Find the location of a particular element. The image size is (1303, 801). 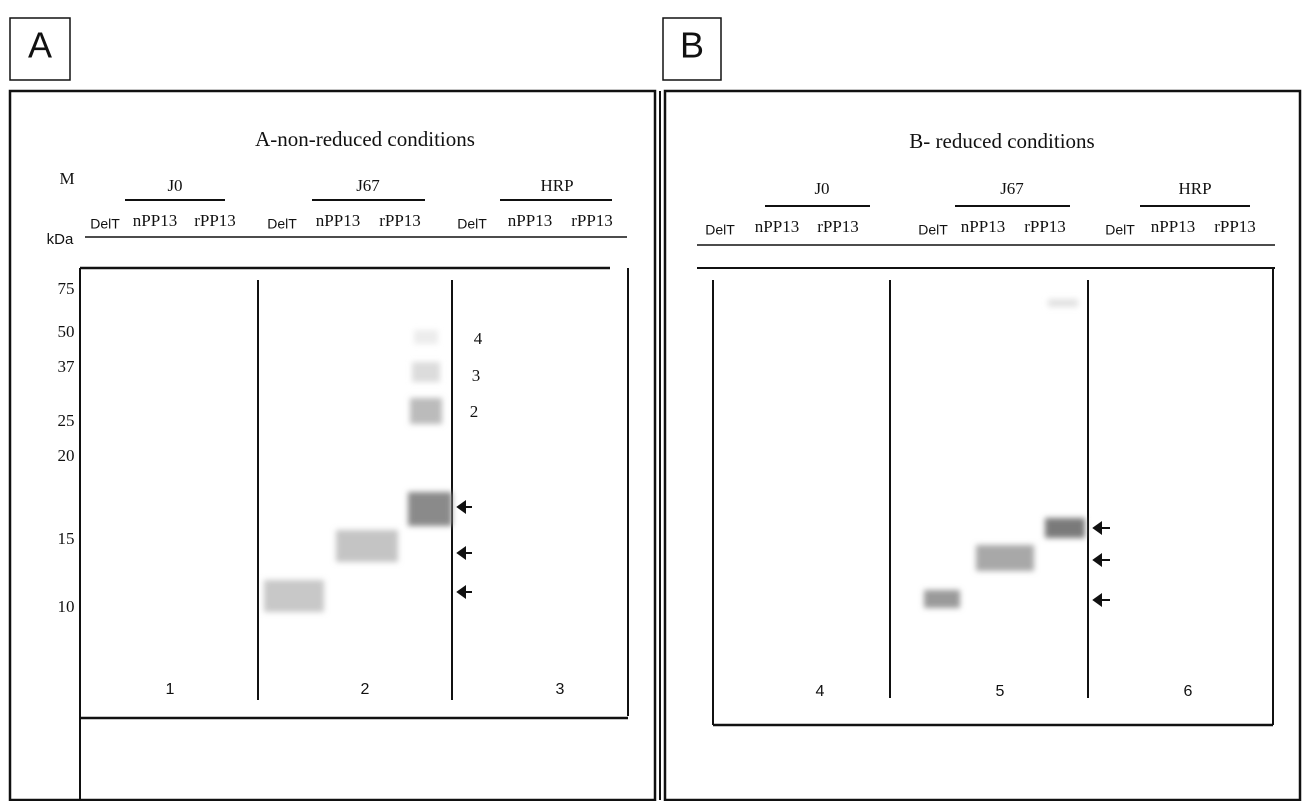

panel-title: B- reduced conditions is located at coordinates (1001, 141).